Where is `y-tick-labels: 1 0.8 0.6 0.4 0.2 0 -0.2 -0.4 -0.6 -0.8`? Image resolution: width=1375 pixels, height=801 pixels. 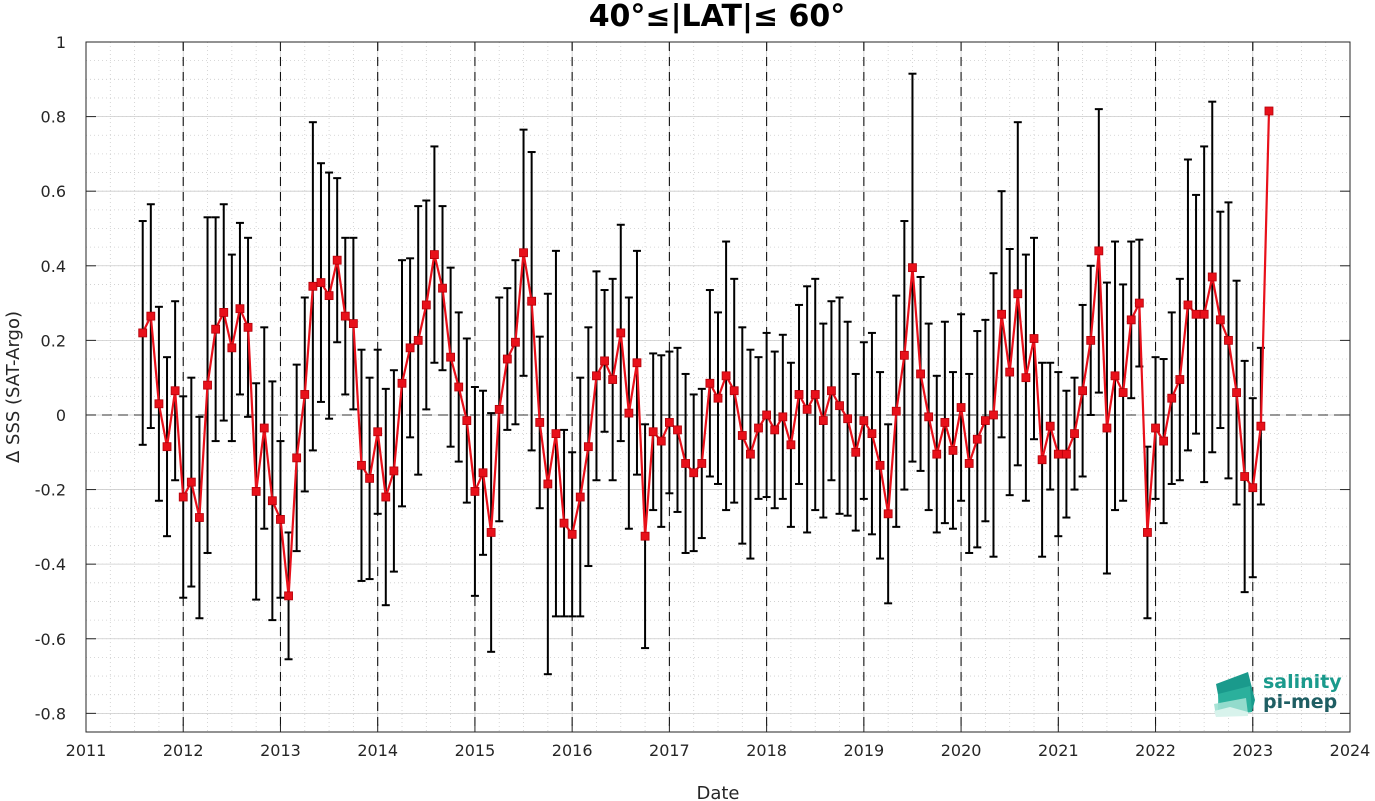 y-tick-labels: 1 0.8 0.6 0.4 0.2 0 -0.2 -0.4 -0.6 -0.8 is located at coordinates (50, 378).